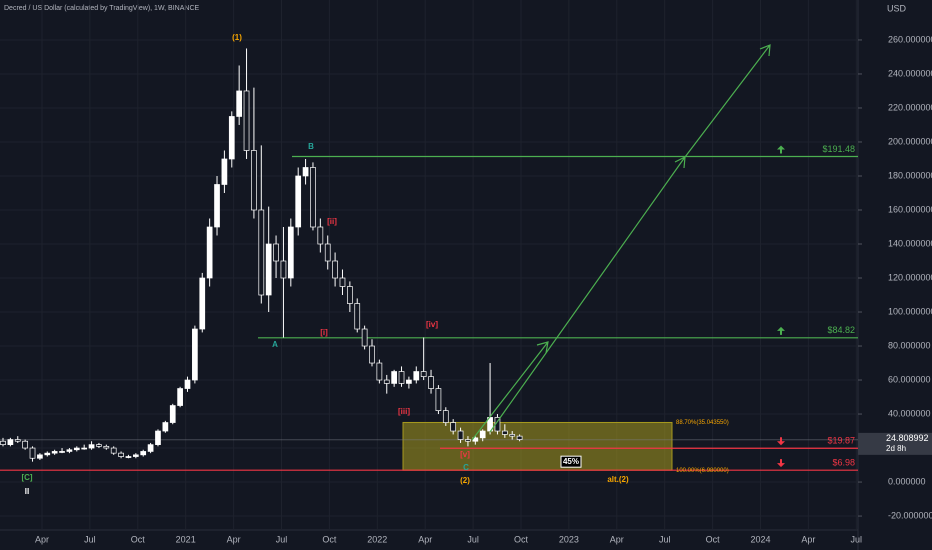 This screenshot has height=550, width=932. Describe the element at coordinates (909, 345) in the screenshot. I see `y-tick-label: 80.000000` at that location.